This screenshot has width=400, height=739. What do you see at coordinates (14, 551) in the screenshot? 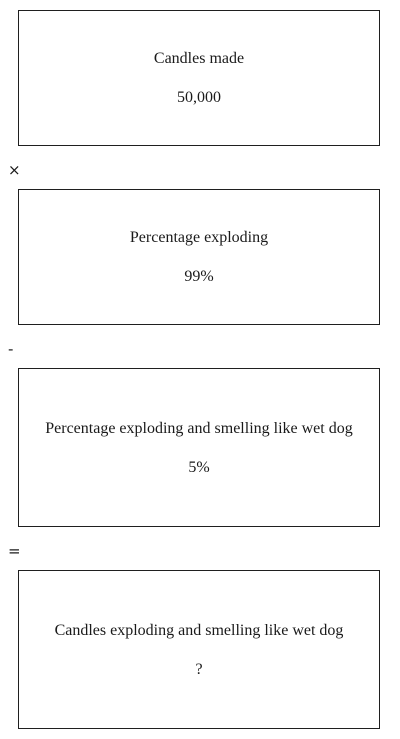
I see `equals-operator: =` at bounding box center [14, 551].